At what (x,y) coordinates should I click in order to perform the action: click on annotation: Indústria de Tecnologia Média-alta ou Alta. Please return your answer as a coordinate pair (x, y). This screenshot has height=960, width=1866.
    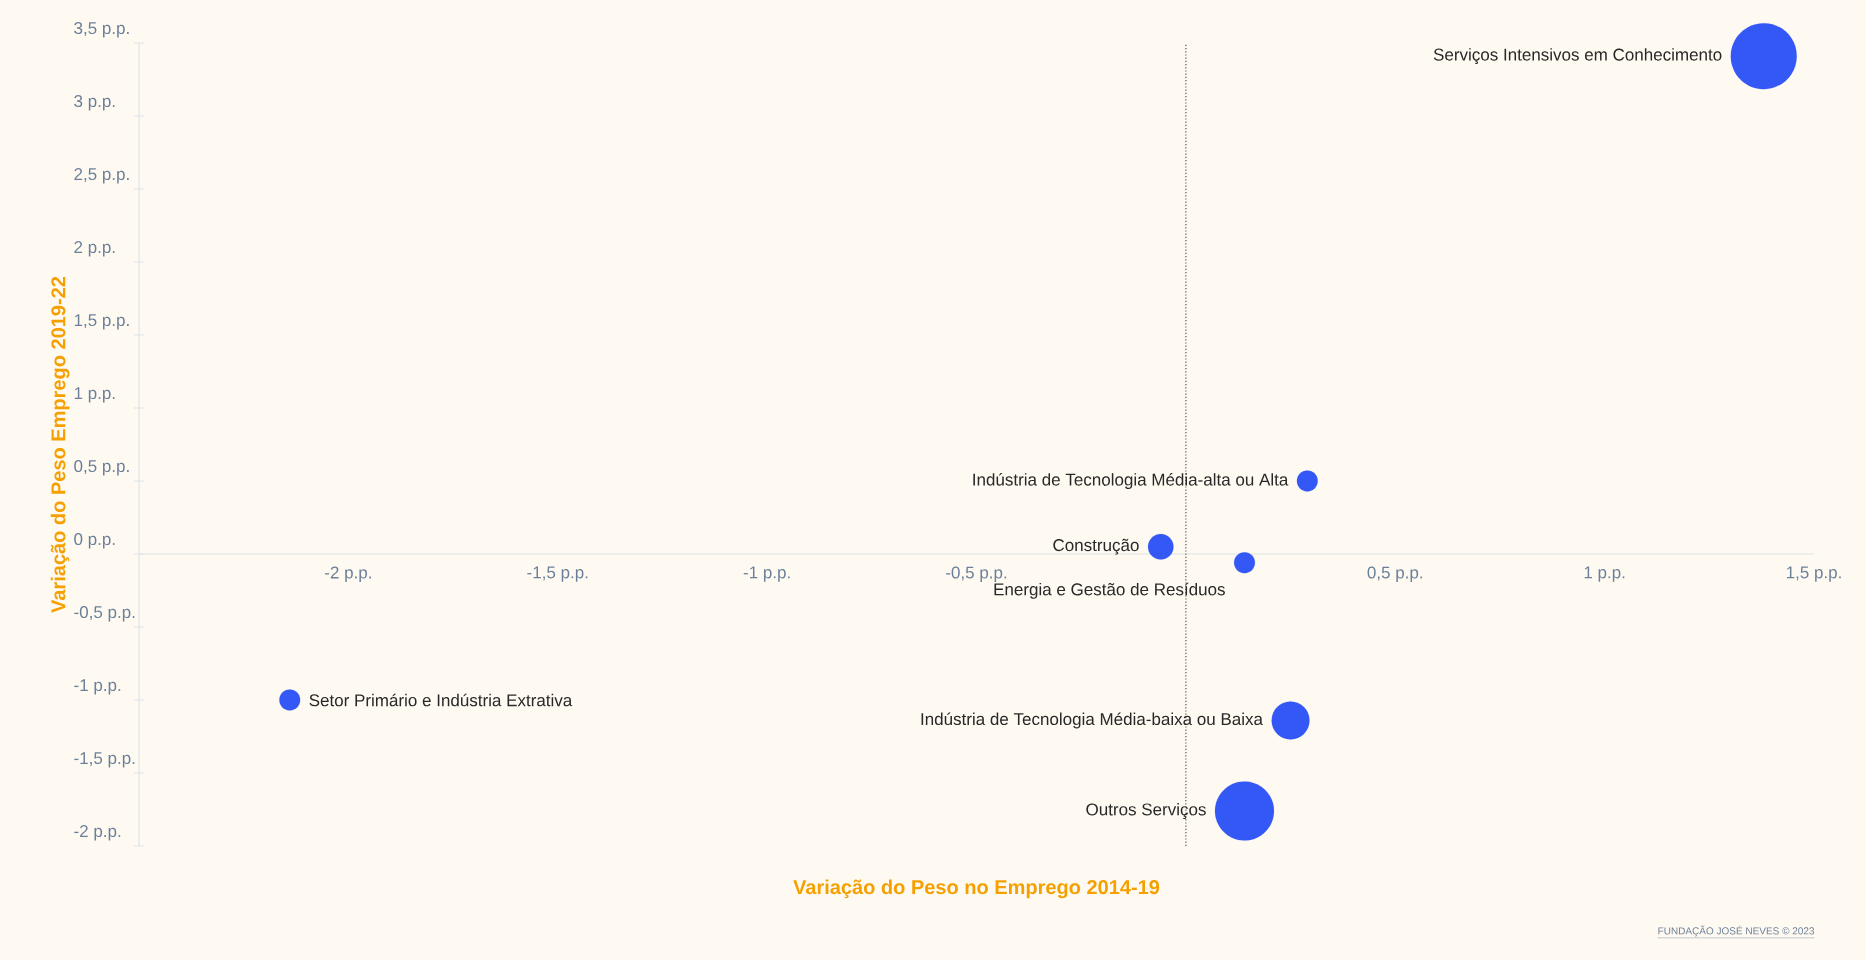
    Looking at the image, I should click on (1131, 481).